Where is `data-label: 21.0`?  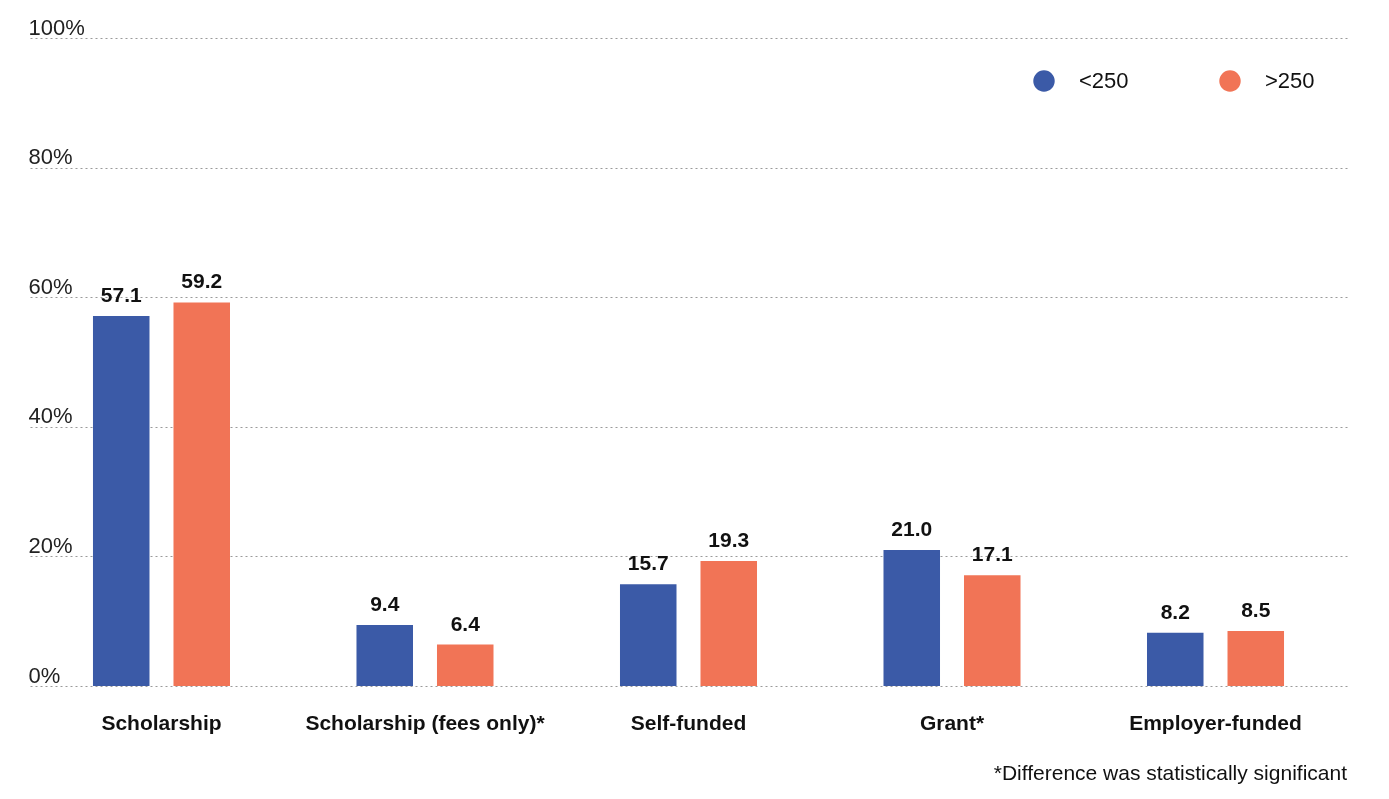 data-label: 21.0 is located at coordinates (912, 528).